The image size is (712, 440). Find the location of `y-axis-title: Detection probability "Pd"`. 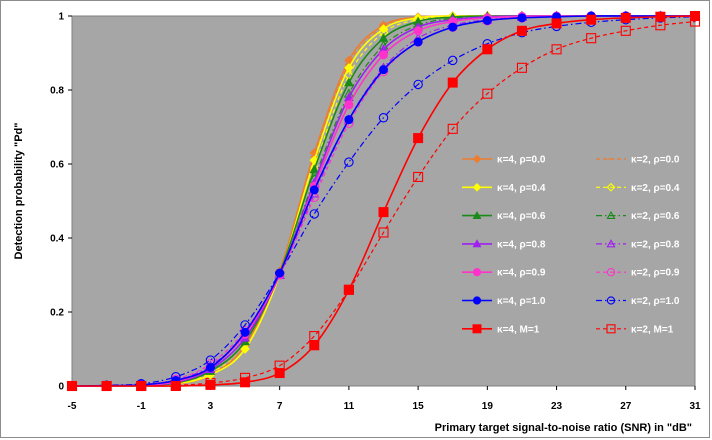

y-axis-title: Detection probability "Pd" is located at coordinates (19, 191).